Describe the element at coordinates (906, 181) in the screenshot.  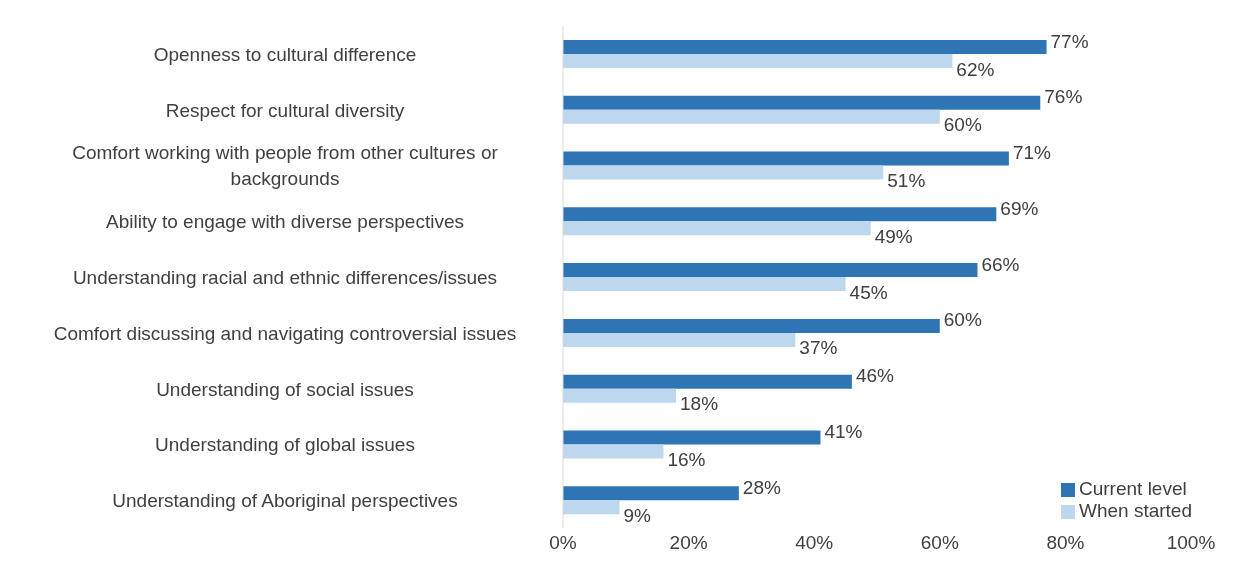
I see `data-label: 51%` at that location.